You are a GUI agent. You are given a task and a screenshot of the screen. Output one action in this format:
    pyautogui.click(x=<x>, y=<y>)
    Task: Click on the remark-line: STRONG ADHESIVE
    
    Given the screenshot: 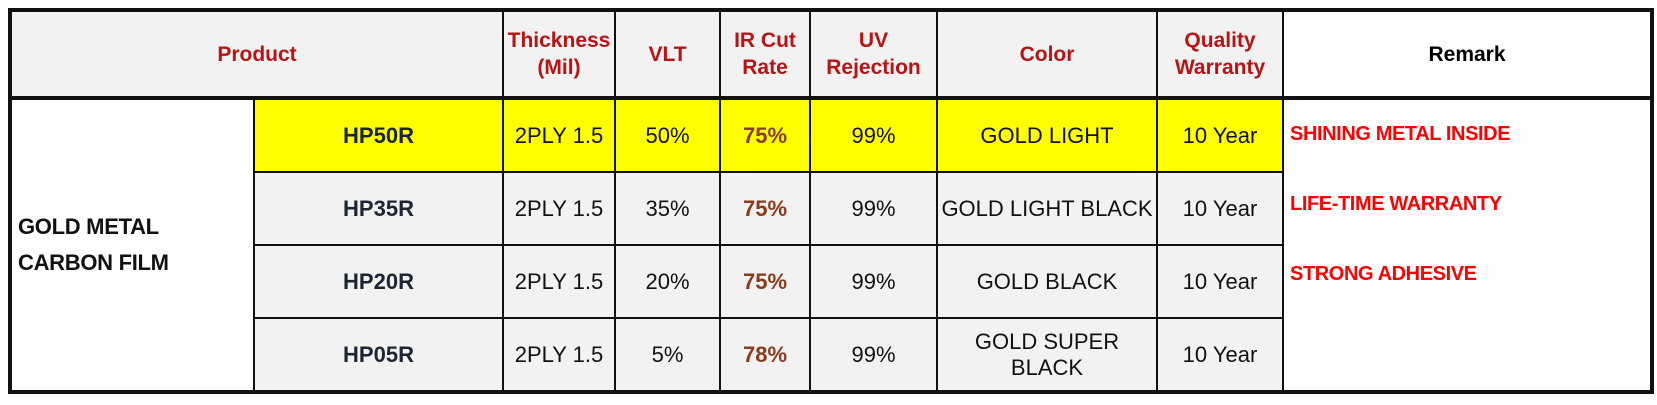 What is the action you would take?
    pyautogui.click(x=1383, y=274)
    